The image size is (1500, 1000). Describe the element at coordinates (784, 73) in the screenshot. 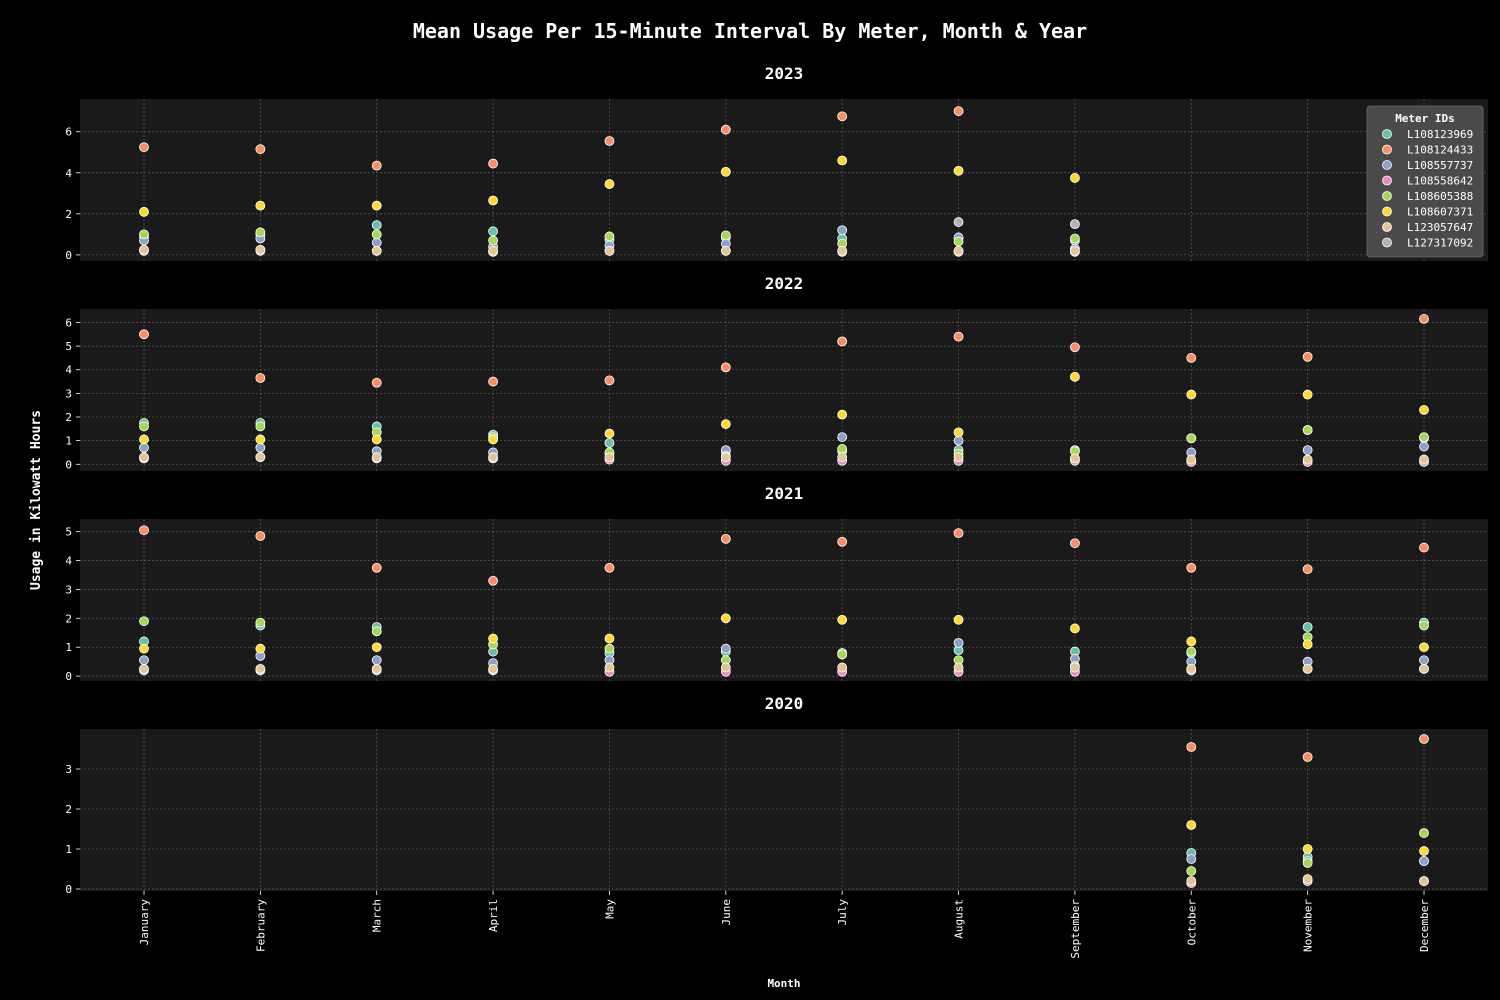

I see `panel-title: 2023` at that location.